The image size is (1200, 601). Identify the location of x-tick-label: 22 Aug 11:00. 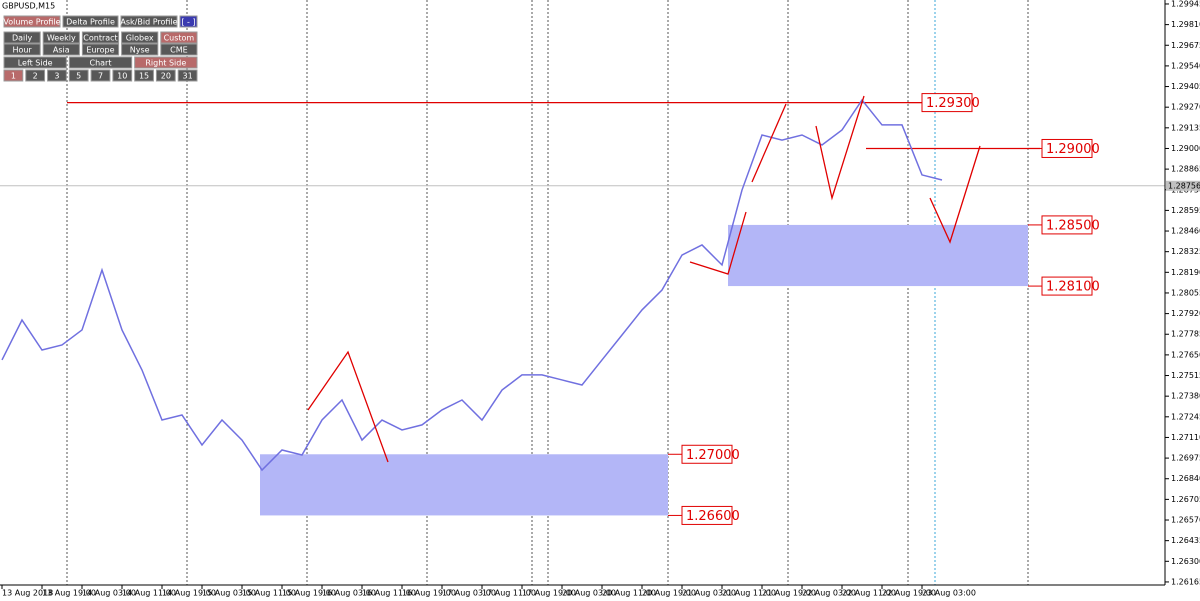
(869, 593).